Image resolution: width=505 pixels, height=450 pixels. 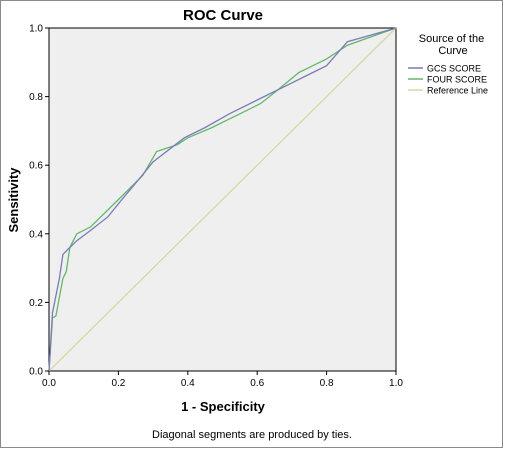 What do you see at coordinates (36, 234) in the screenshot?
I see `y-tick-label: 0.4` at bounding box center [36, 234].